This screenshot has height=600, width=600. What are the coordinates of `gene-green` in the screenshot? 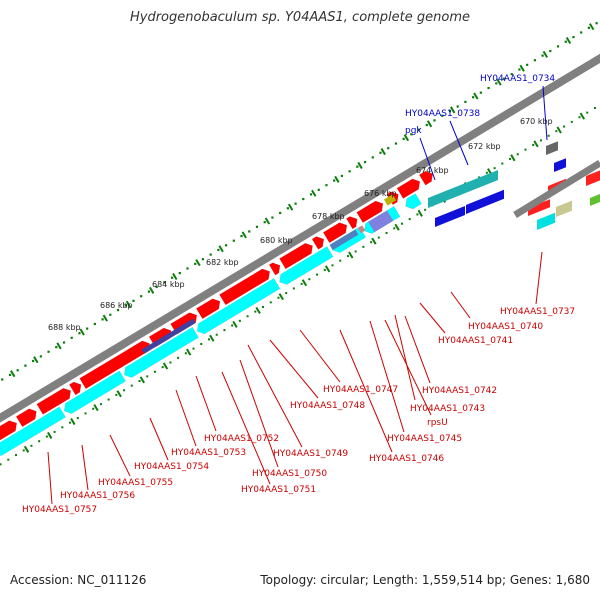 It's located at (595, 199).